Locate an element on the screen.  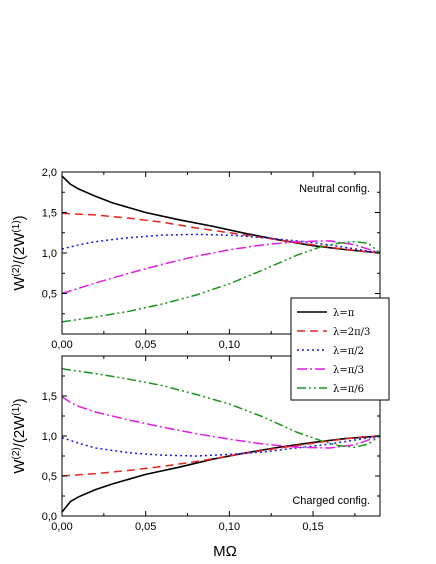
legend-label-1: λ=π is located at coordinates (344, 313).